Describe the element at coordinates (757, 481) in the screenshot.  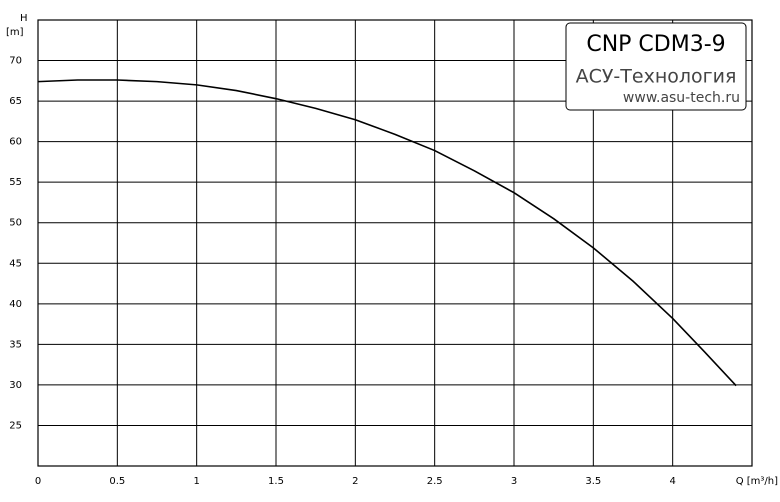
I see `x-axis-label: Q [m³/h]` at that location.